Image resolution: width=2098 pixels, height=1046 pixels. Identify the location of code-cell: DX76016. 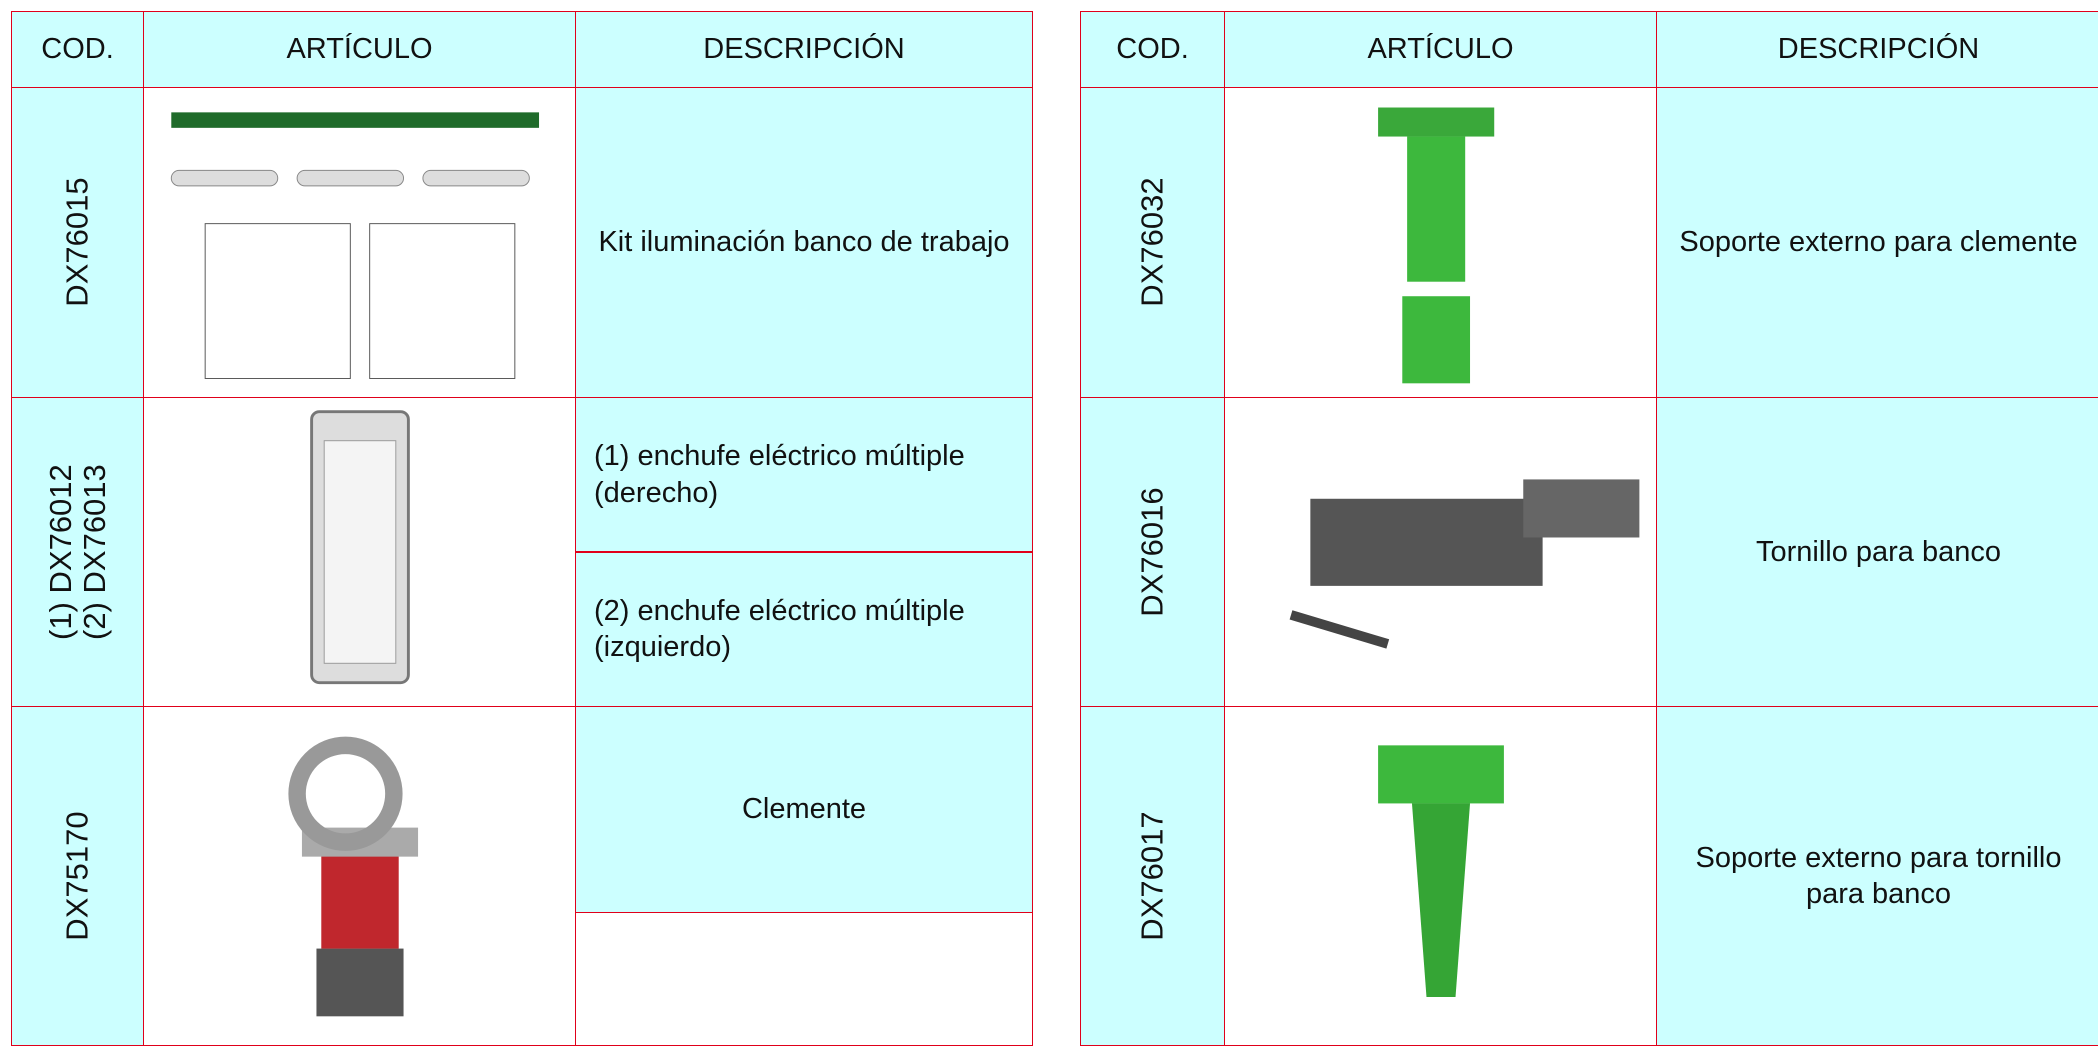
(1152, 552).